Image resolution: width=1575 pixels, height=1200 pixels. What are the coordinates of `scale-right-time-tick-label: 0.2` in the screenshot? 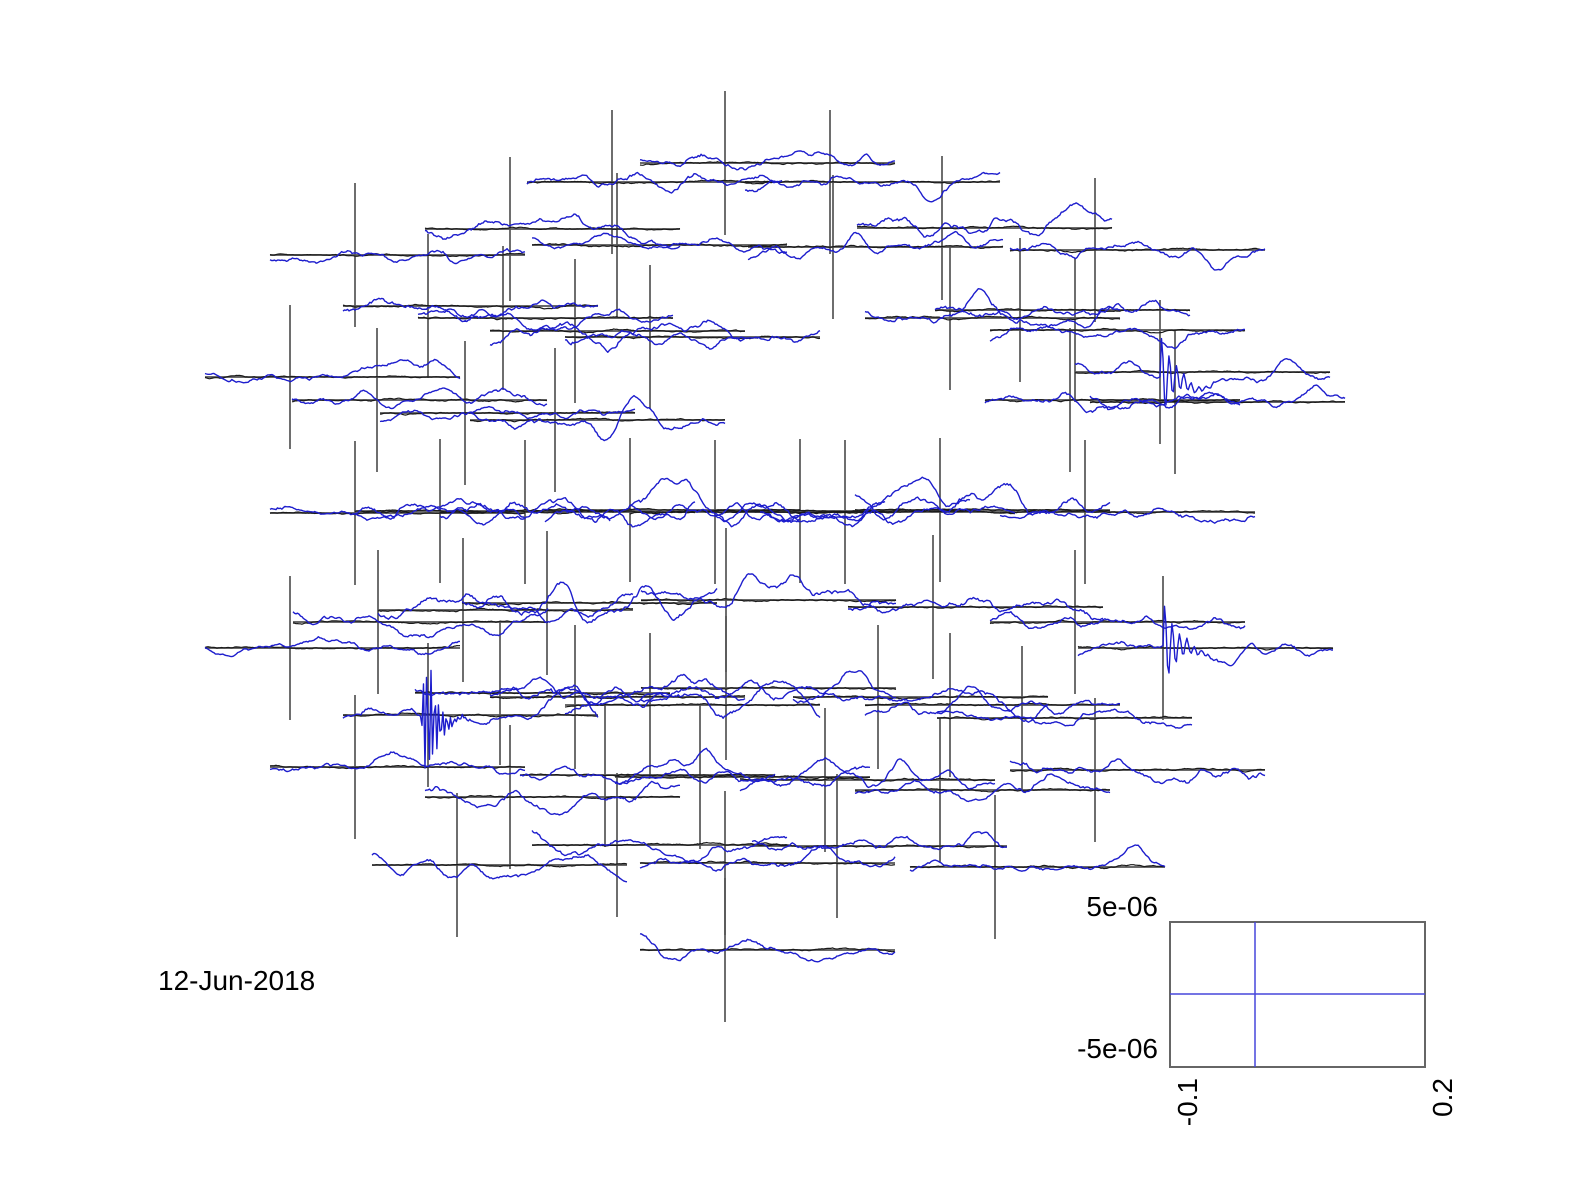 It's located at (1442, 1097).